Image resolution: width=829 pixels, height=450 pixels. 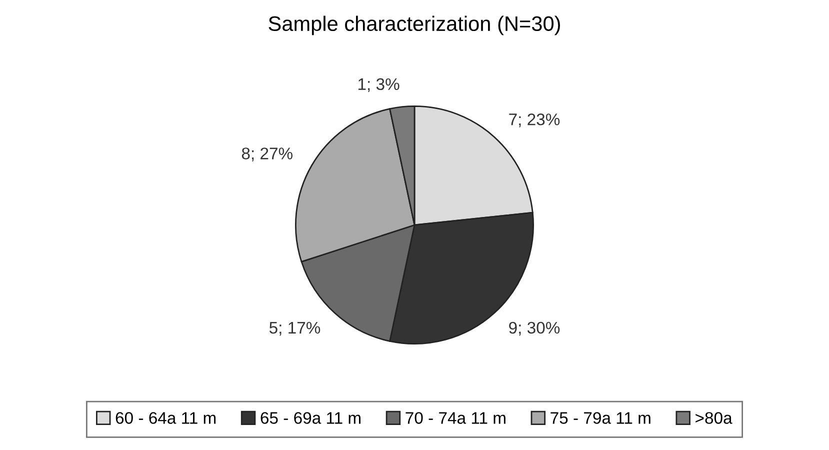 I want to click on data-label: 9; 30%, so click(x=534, y=329).